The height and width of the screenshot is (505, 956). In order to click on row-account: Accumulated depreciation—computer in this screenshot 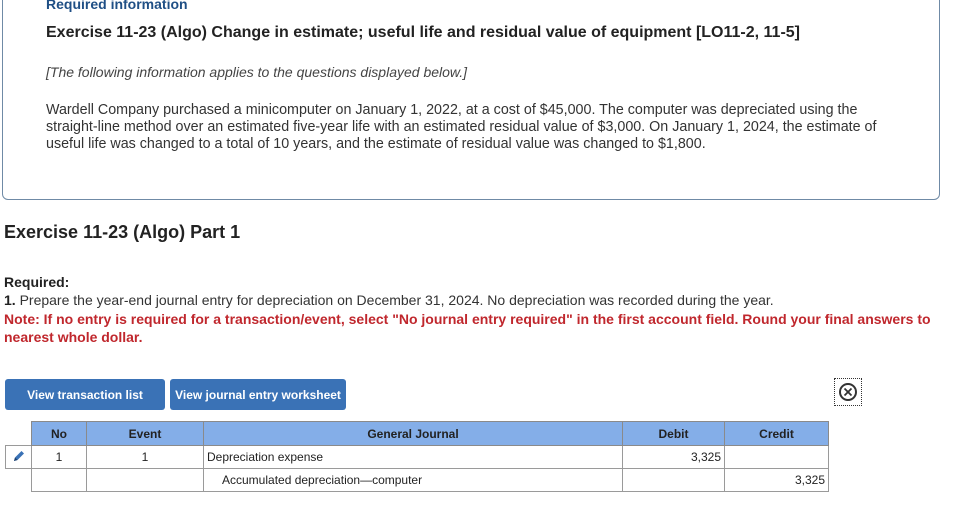, I will do `click(413, 480)`.